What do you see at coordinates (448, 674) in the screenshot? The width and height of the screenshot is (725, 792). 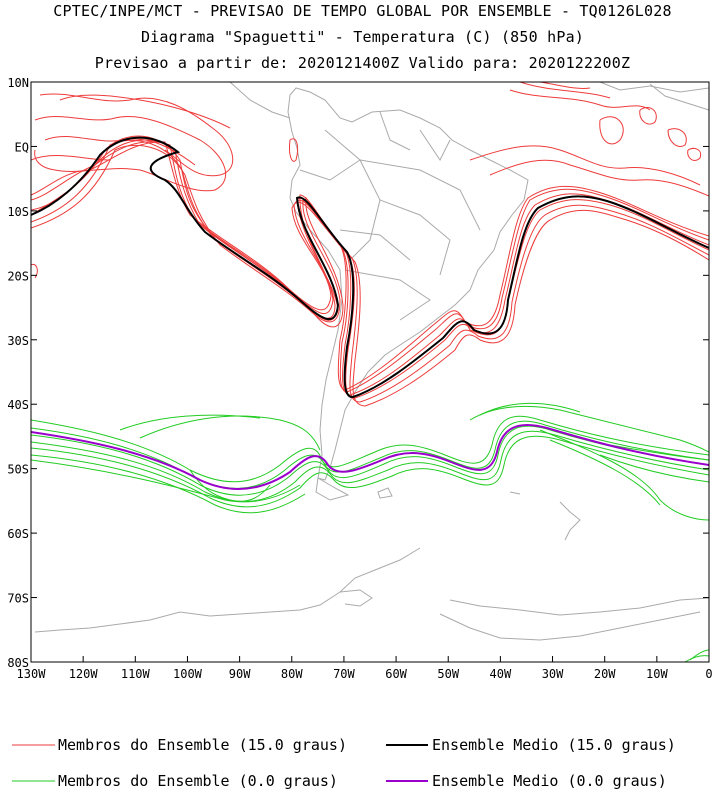 I see `lon-label: 50W` at bounding box center [448, 674].